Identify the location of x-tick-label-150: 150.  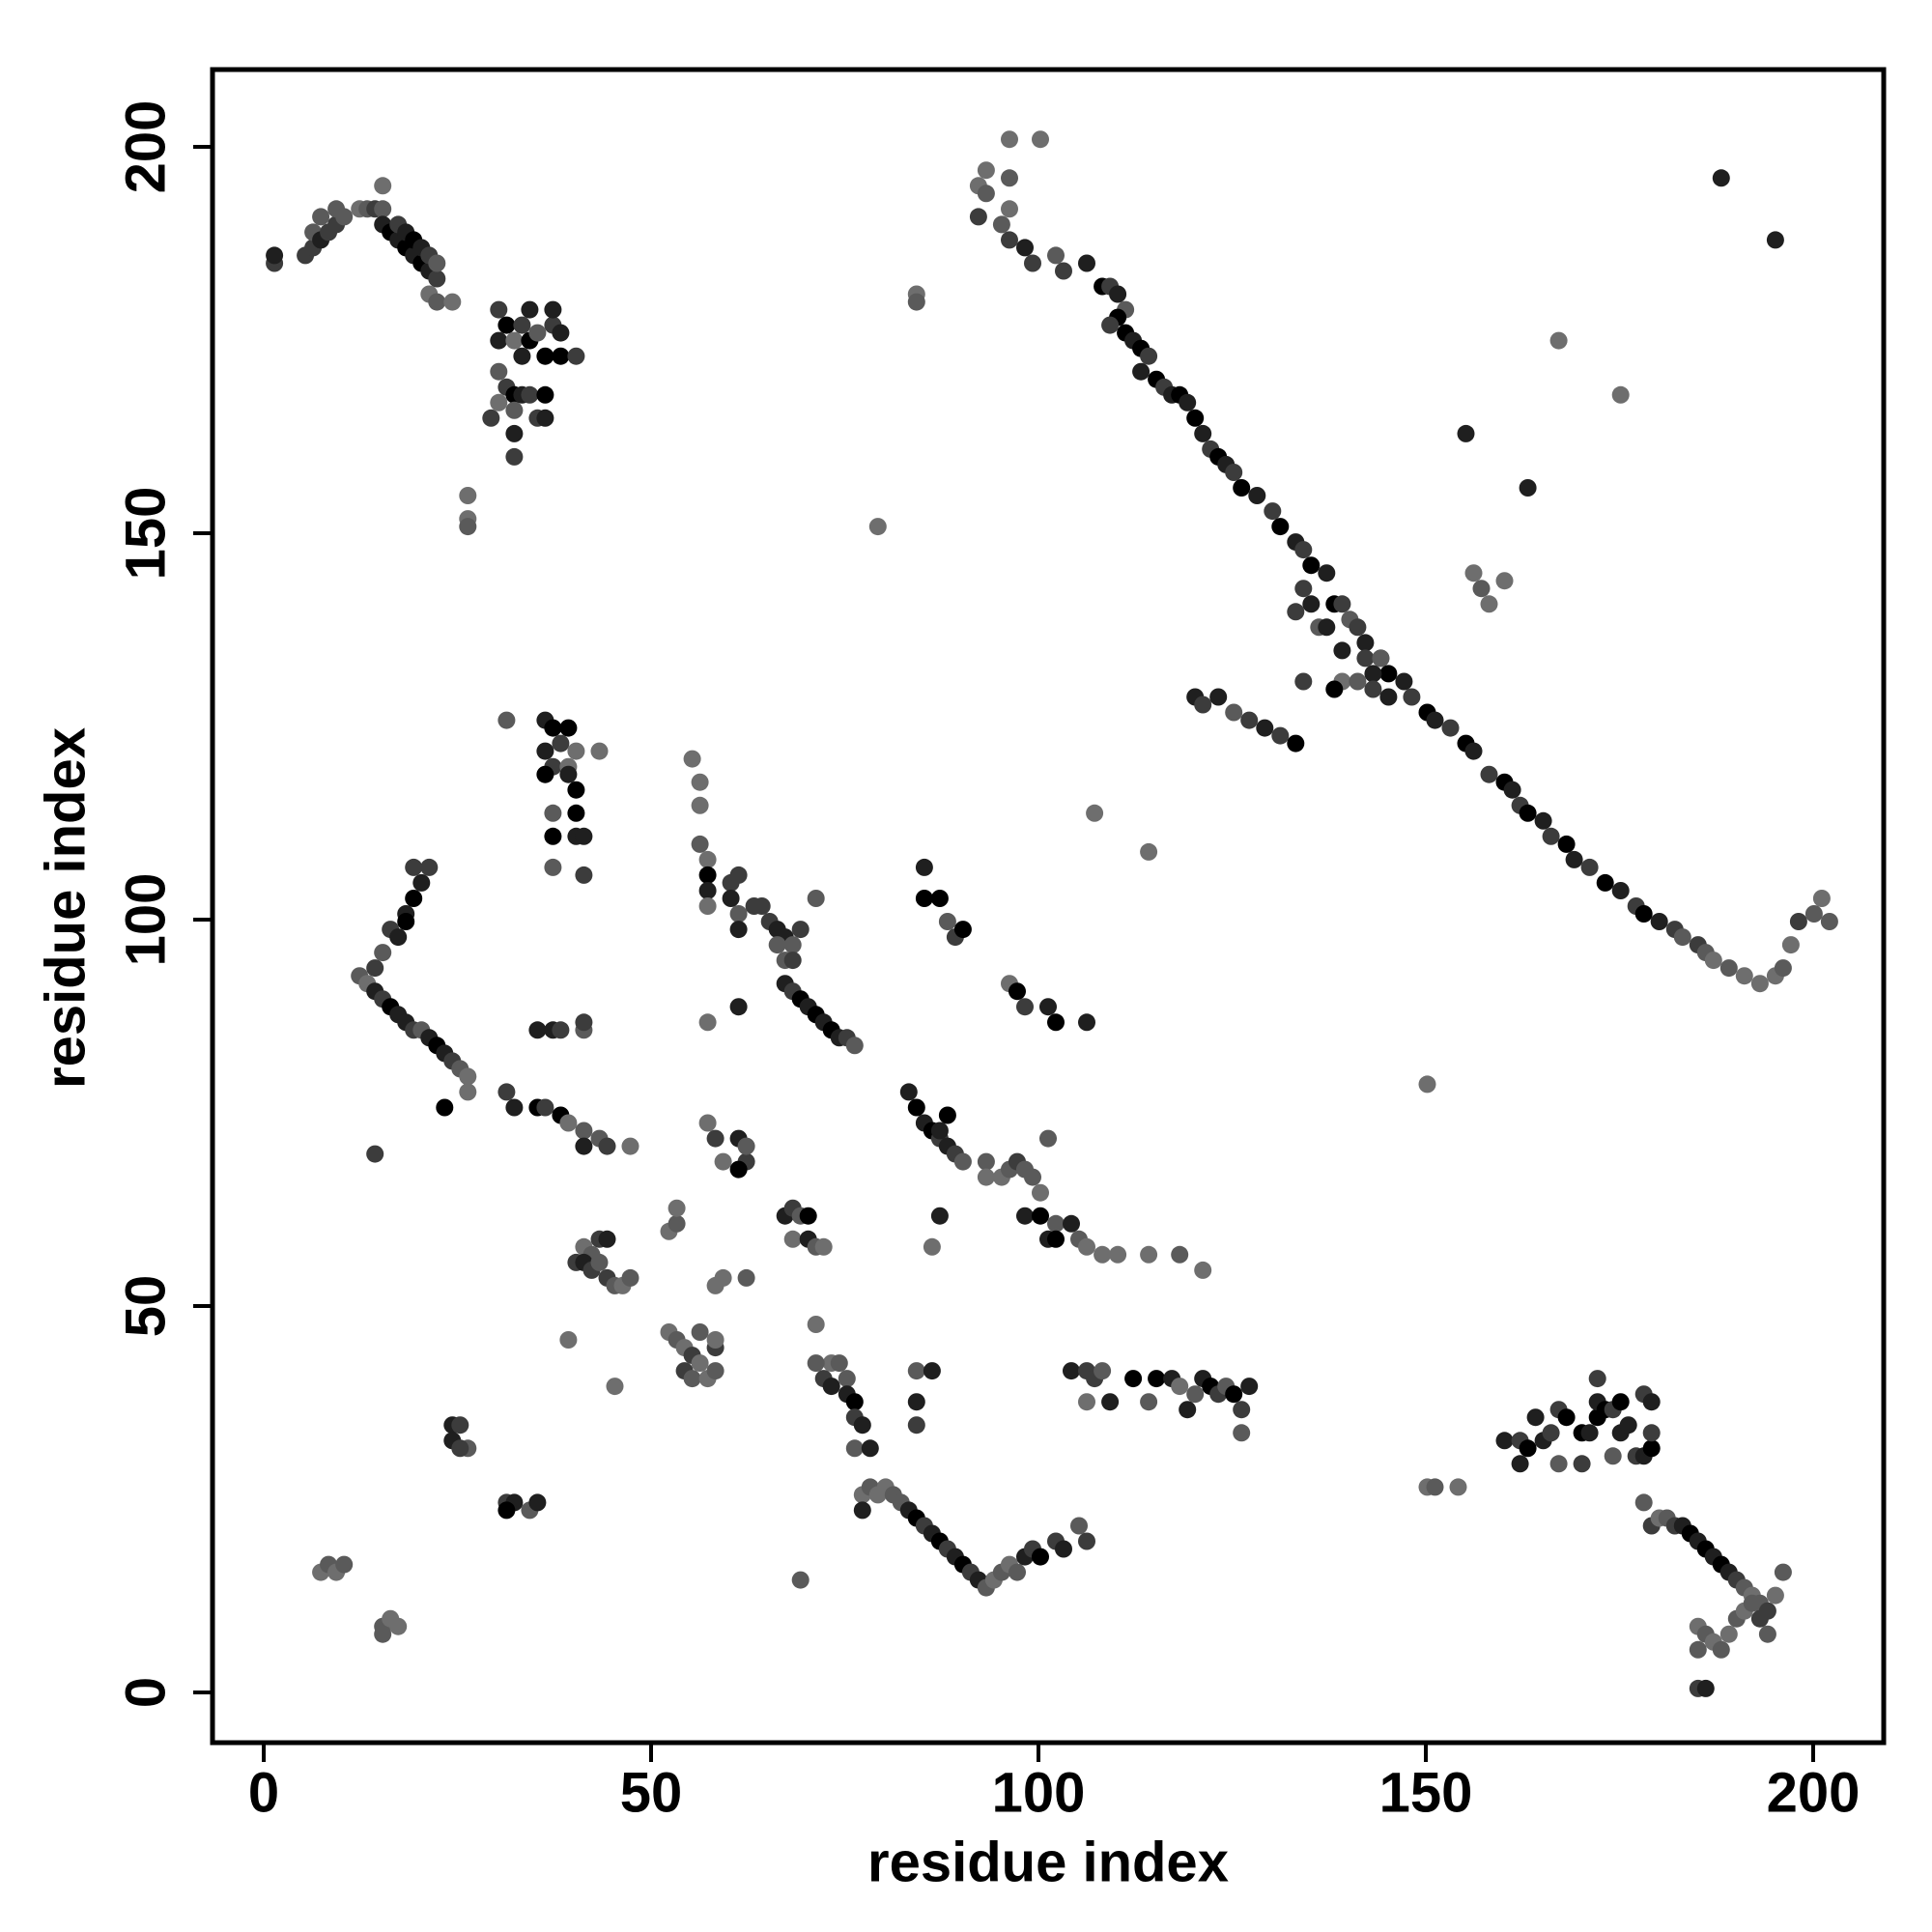
(1426, 1792).